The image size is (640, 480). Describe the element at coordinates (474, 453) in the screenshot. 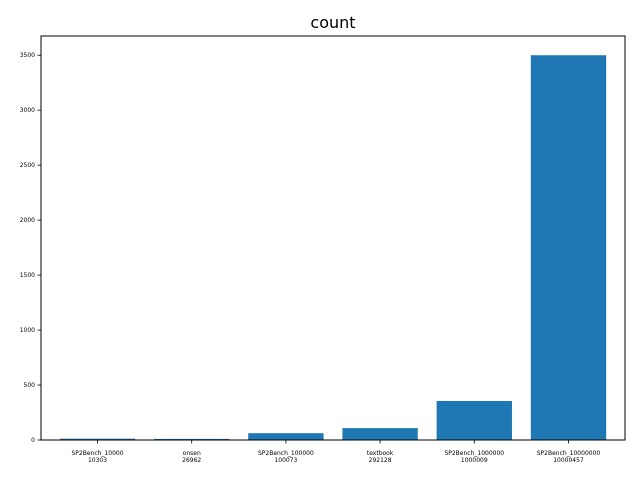

I see `x-tick-label-4-0: SP2Bench_1000000` at that location.